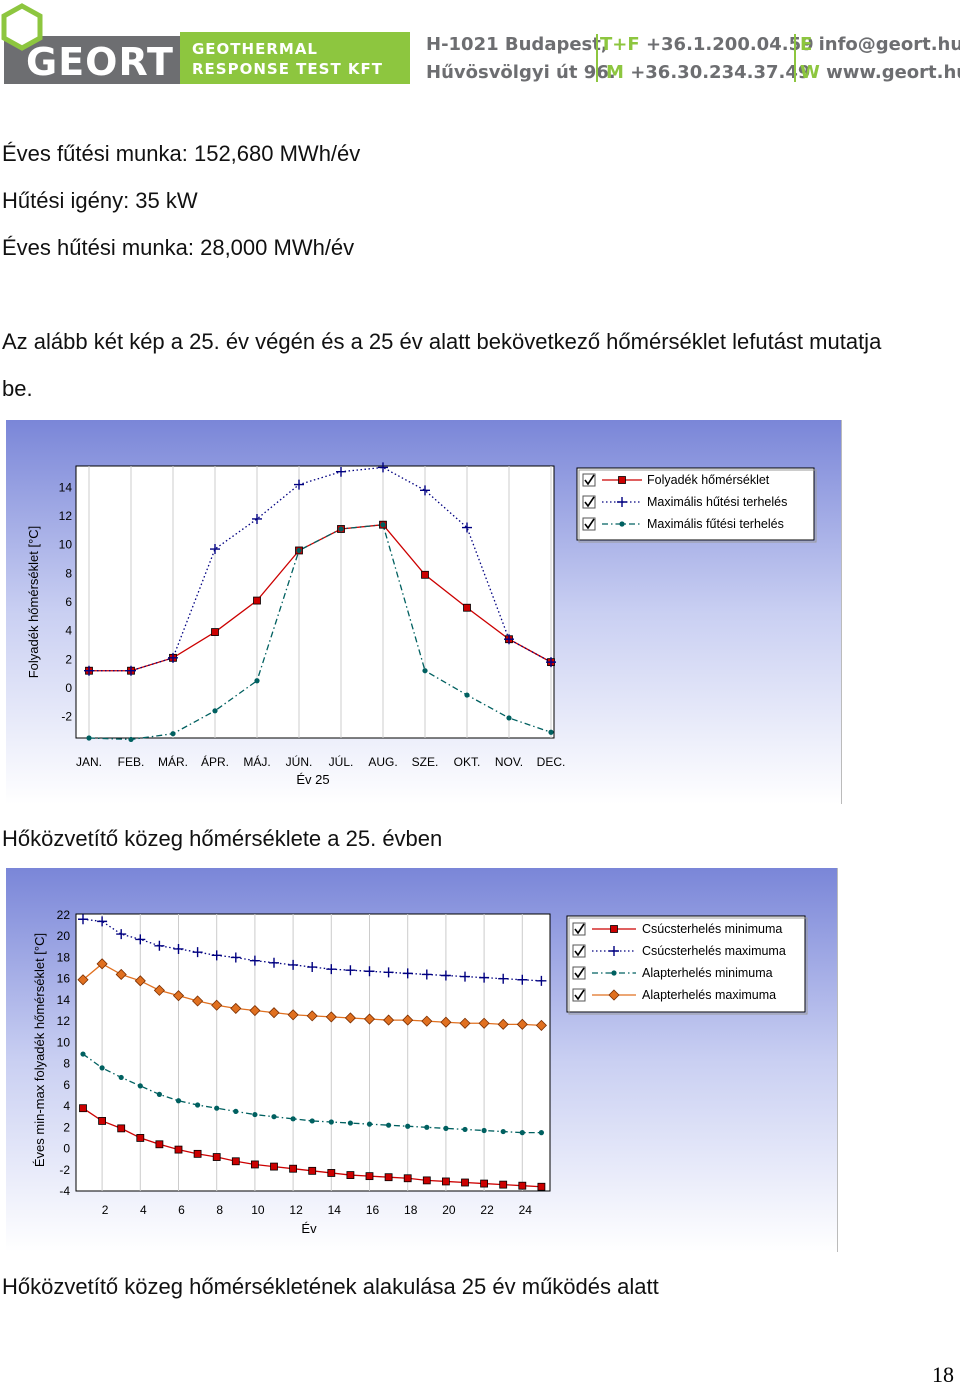 This screenshot has width=960, height=1389. Describe the element at coordinates (64, 1042) in the screenshot. I see `chart-2-y-tick-label: 10` at that location.